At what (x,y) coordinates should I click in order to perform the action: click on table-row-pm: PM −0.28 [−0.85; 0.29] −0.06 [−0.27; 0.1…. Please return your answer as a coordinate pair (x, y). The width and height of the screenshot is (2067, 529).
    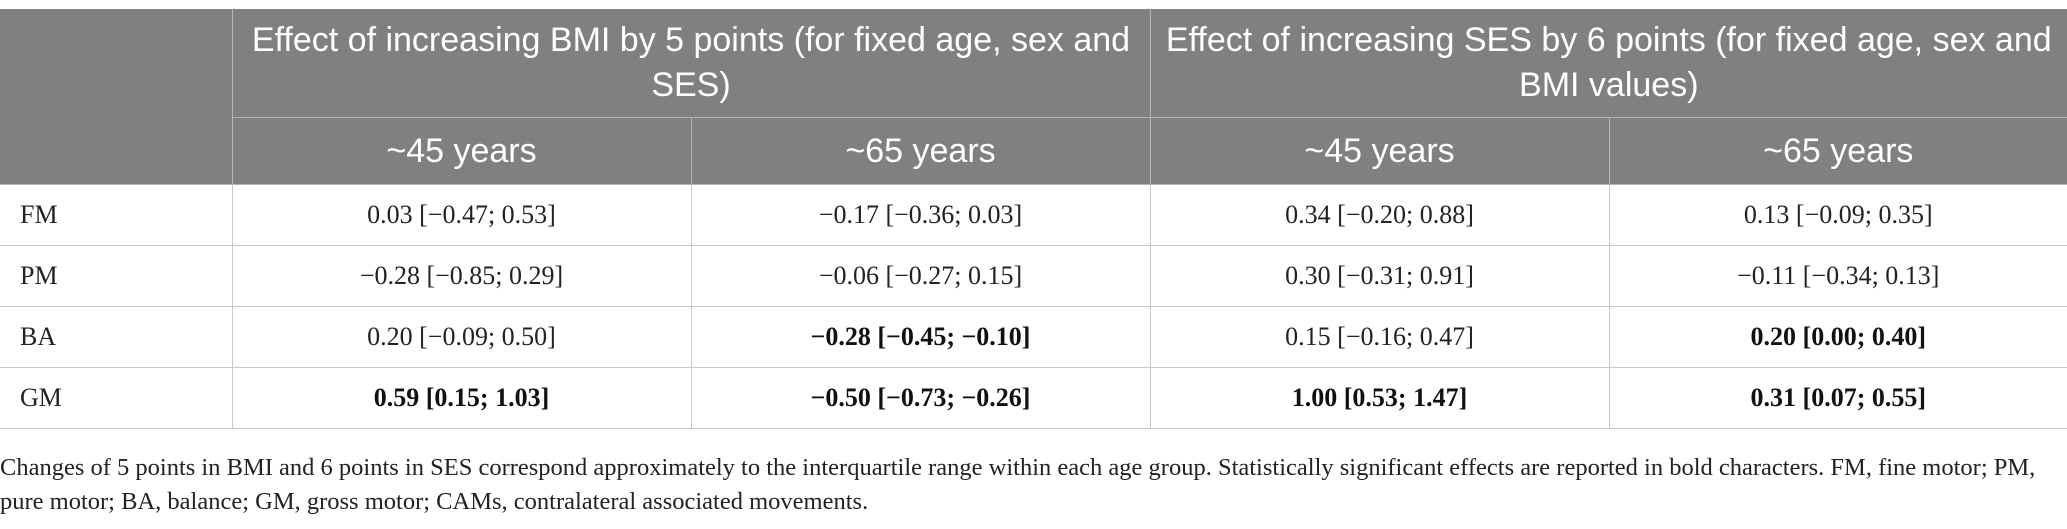
    Looking at the image, I should click on (1033, 276).